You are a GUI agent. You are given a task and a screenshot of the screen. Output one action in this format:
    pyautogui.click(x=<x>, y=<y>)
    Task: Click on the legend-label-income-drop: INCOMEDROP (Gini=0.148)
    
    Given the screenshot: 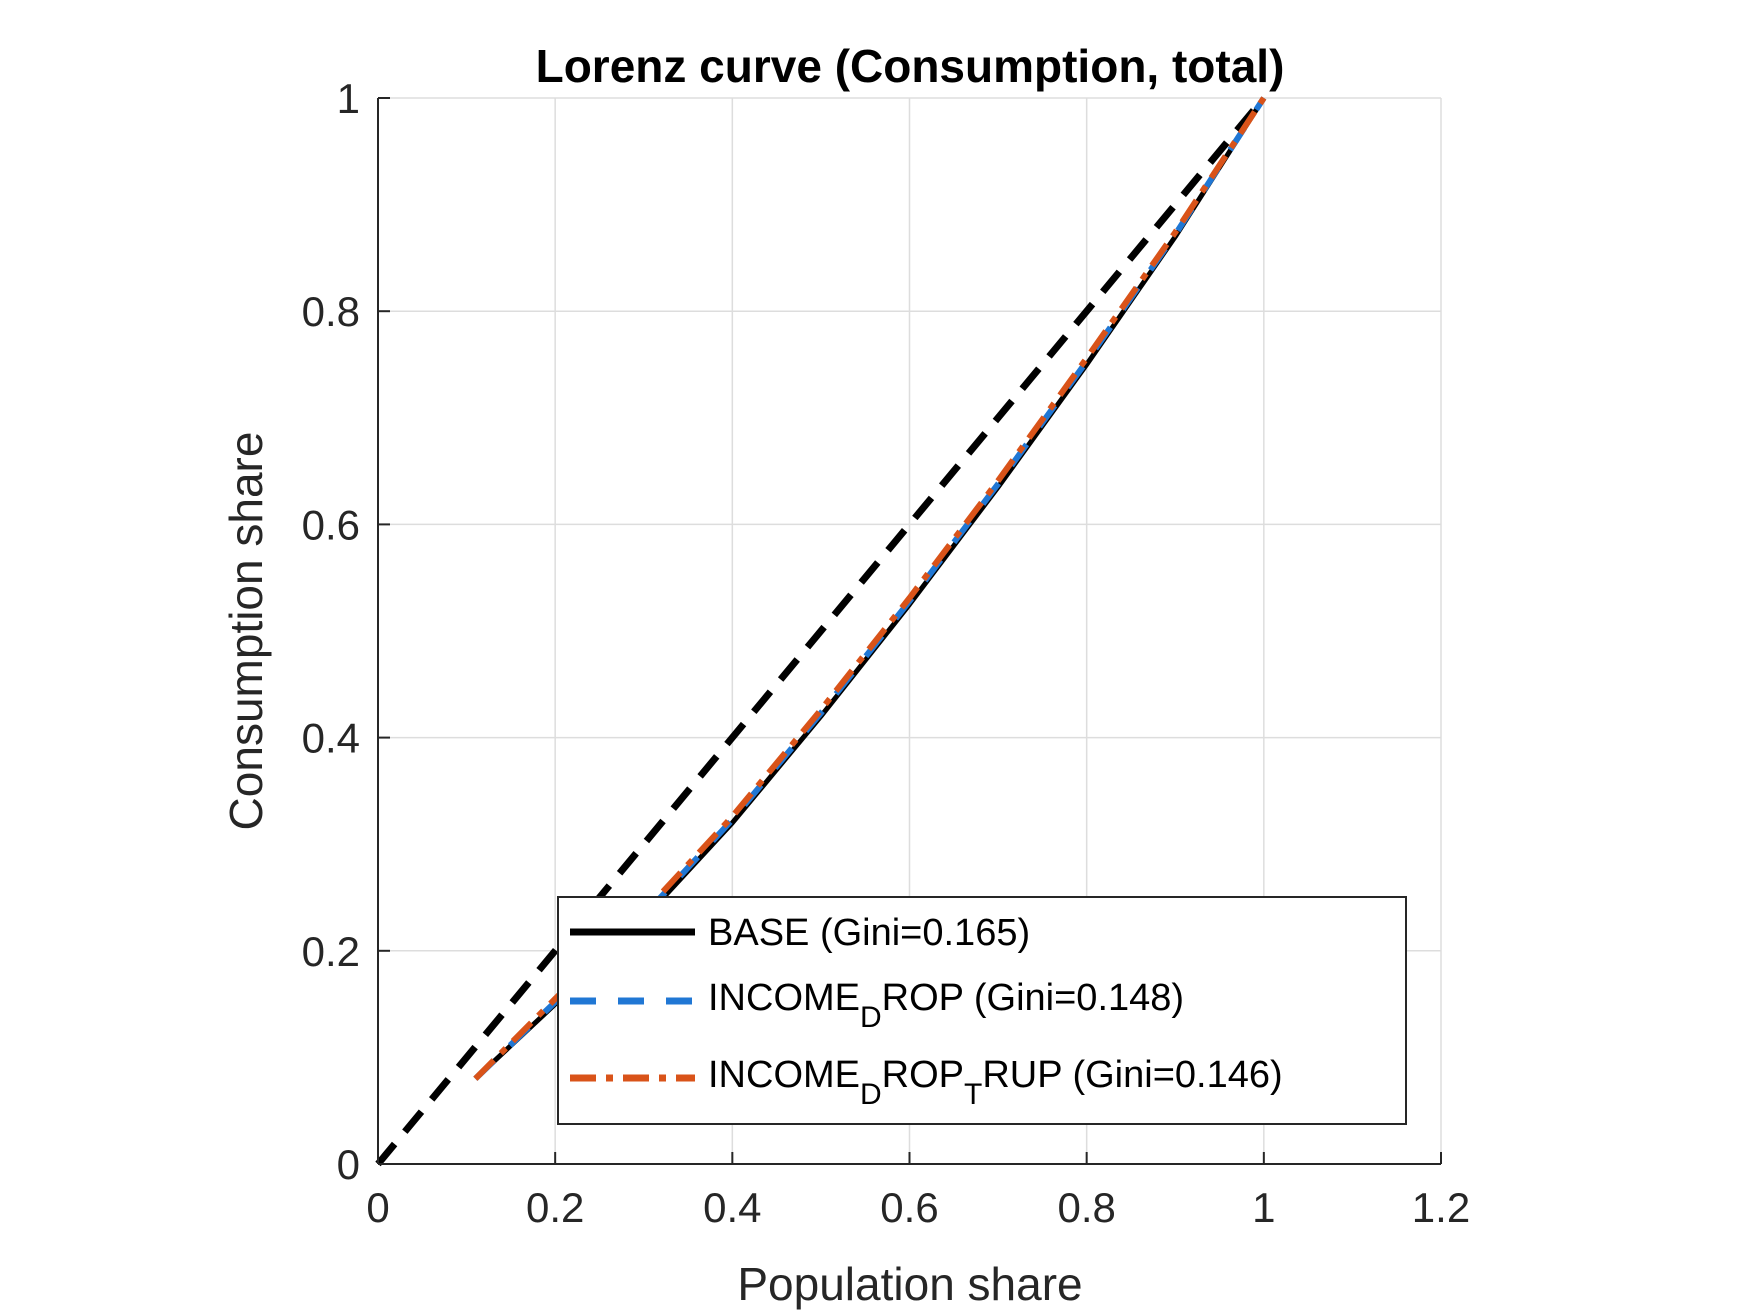 What is the action you would take?
    pyautogui.click(x=946, y=1005)
    